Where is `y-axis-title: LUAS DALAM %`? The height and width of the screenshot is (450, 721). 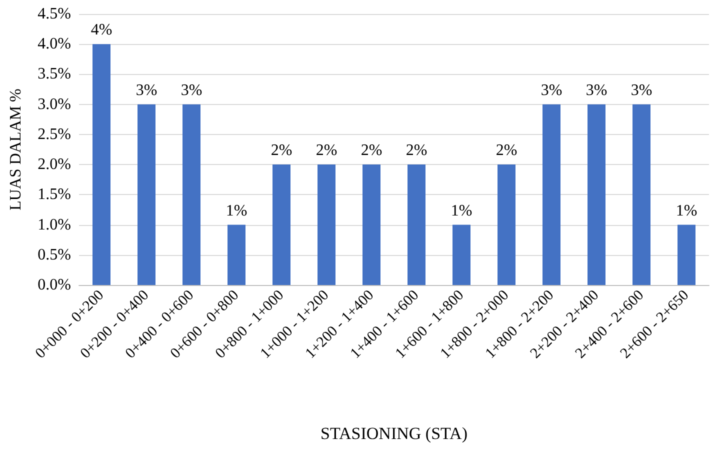
y-axis-title: LUAS DALAM % is located at coordinates (16, 149).